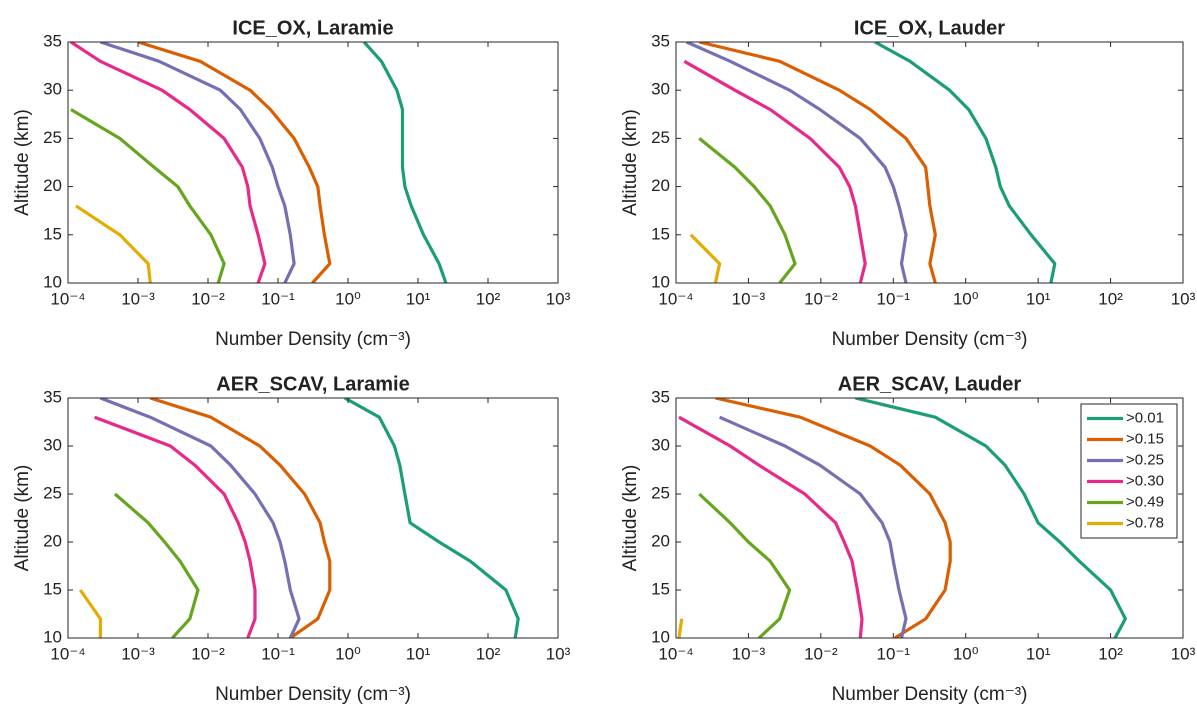 This screenshot has width=1197, height=708. What do you see at coordinates (1145, 480) in the screenshot?
I see `legend-label: >0.30` at bounding box center [1145, 480].